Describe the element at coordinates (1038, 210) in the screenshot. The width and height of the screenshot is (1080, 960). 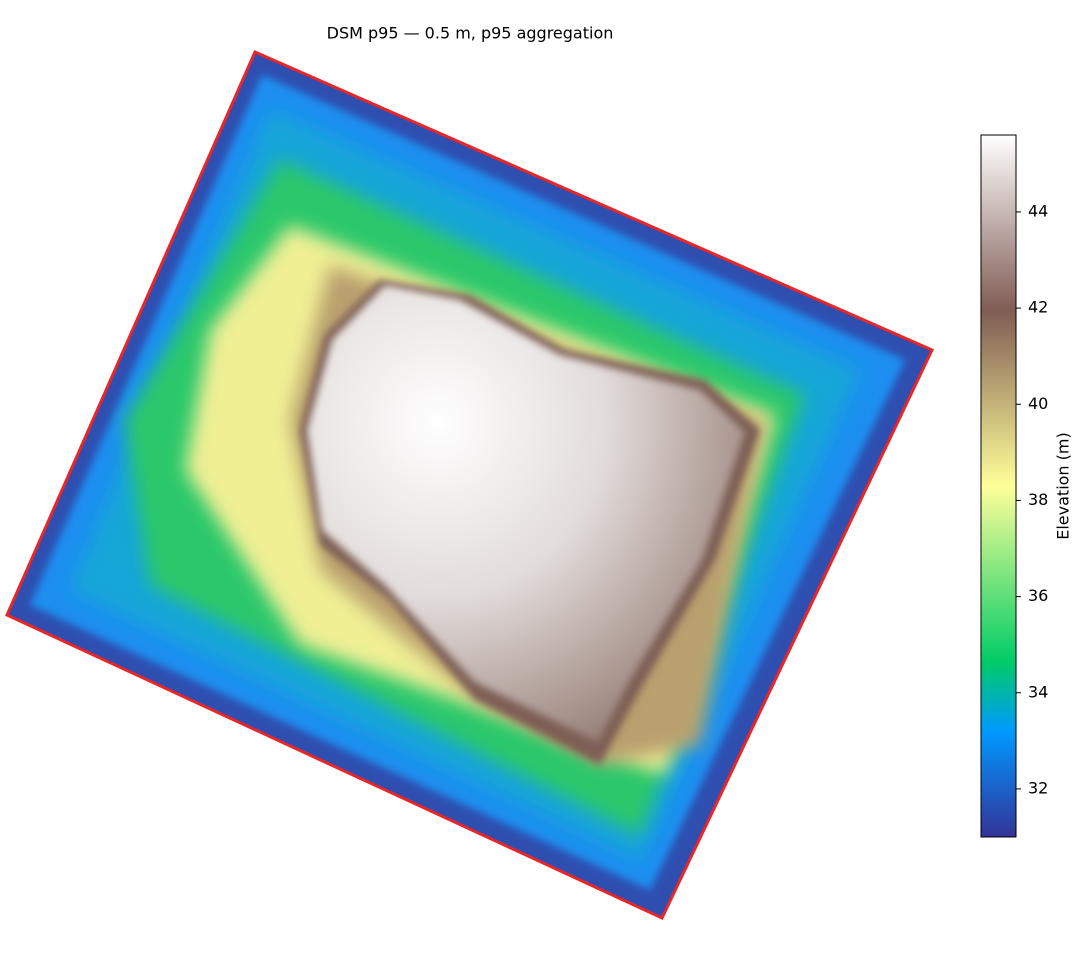
I see `colorbar-tick-label: 44` at that location.